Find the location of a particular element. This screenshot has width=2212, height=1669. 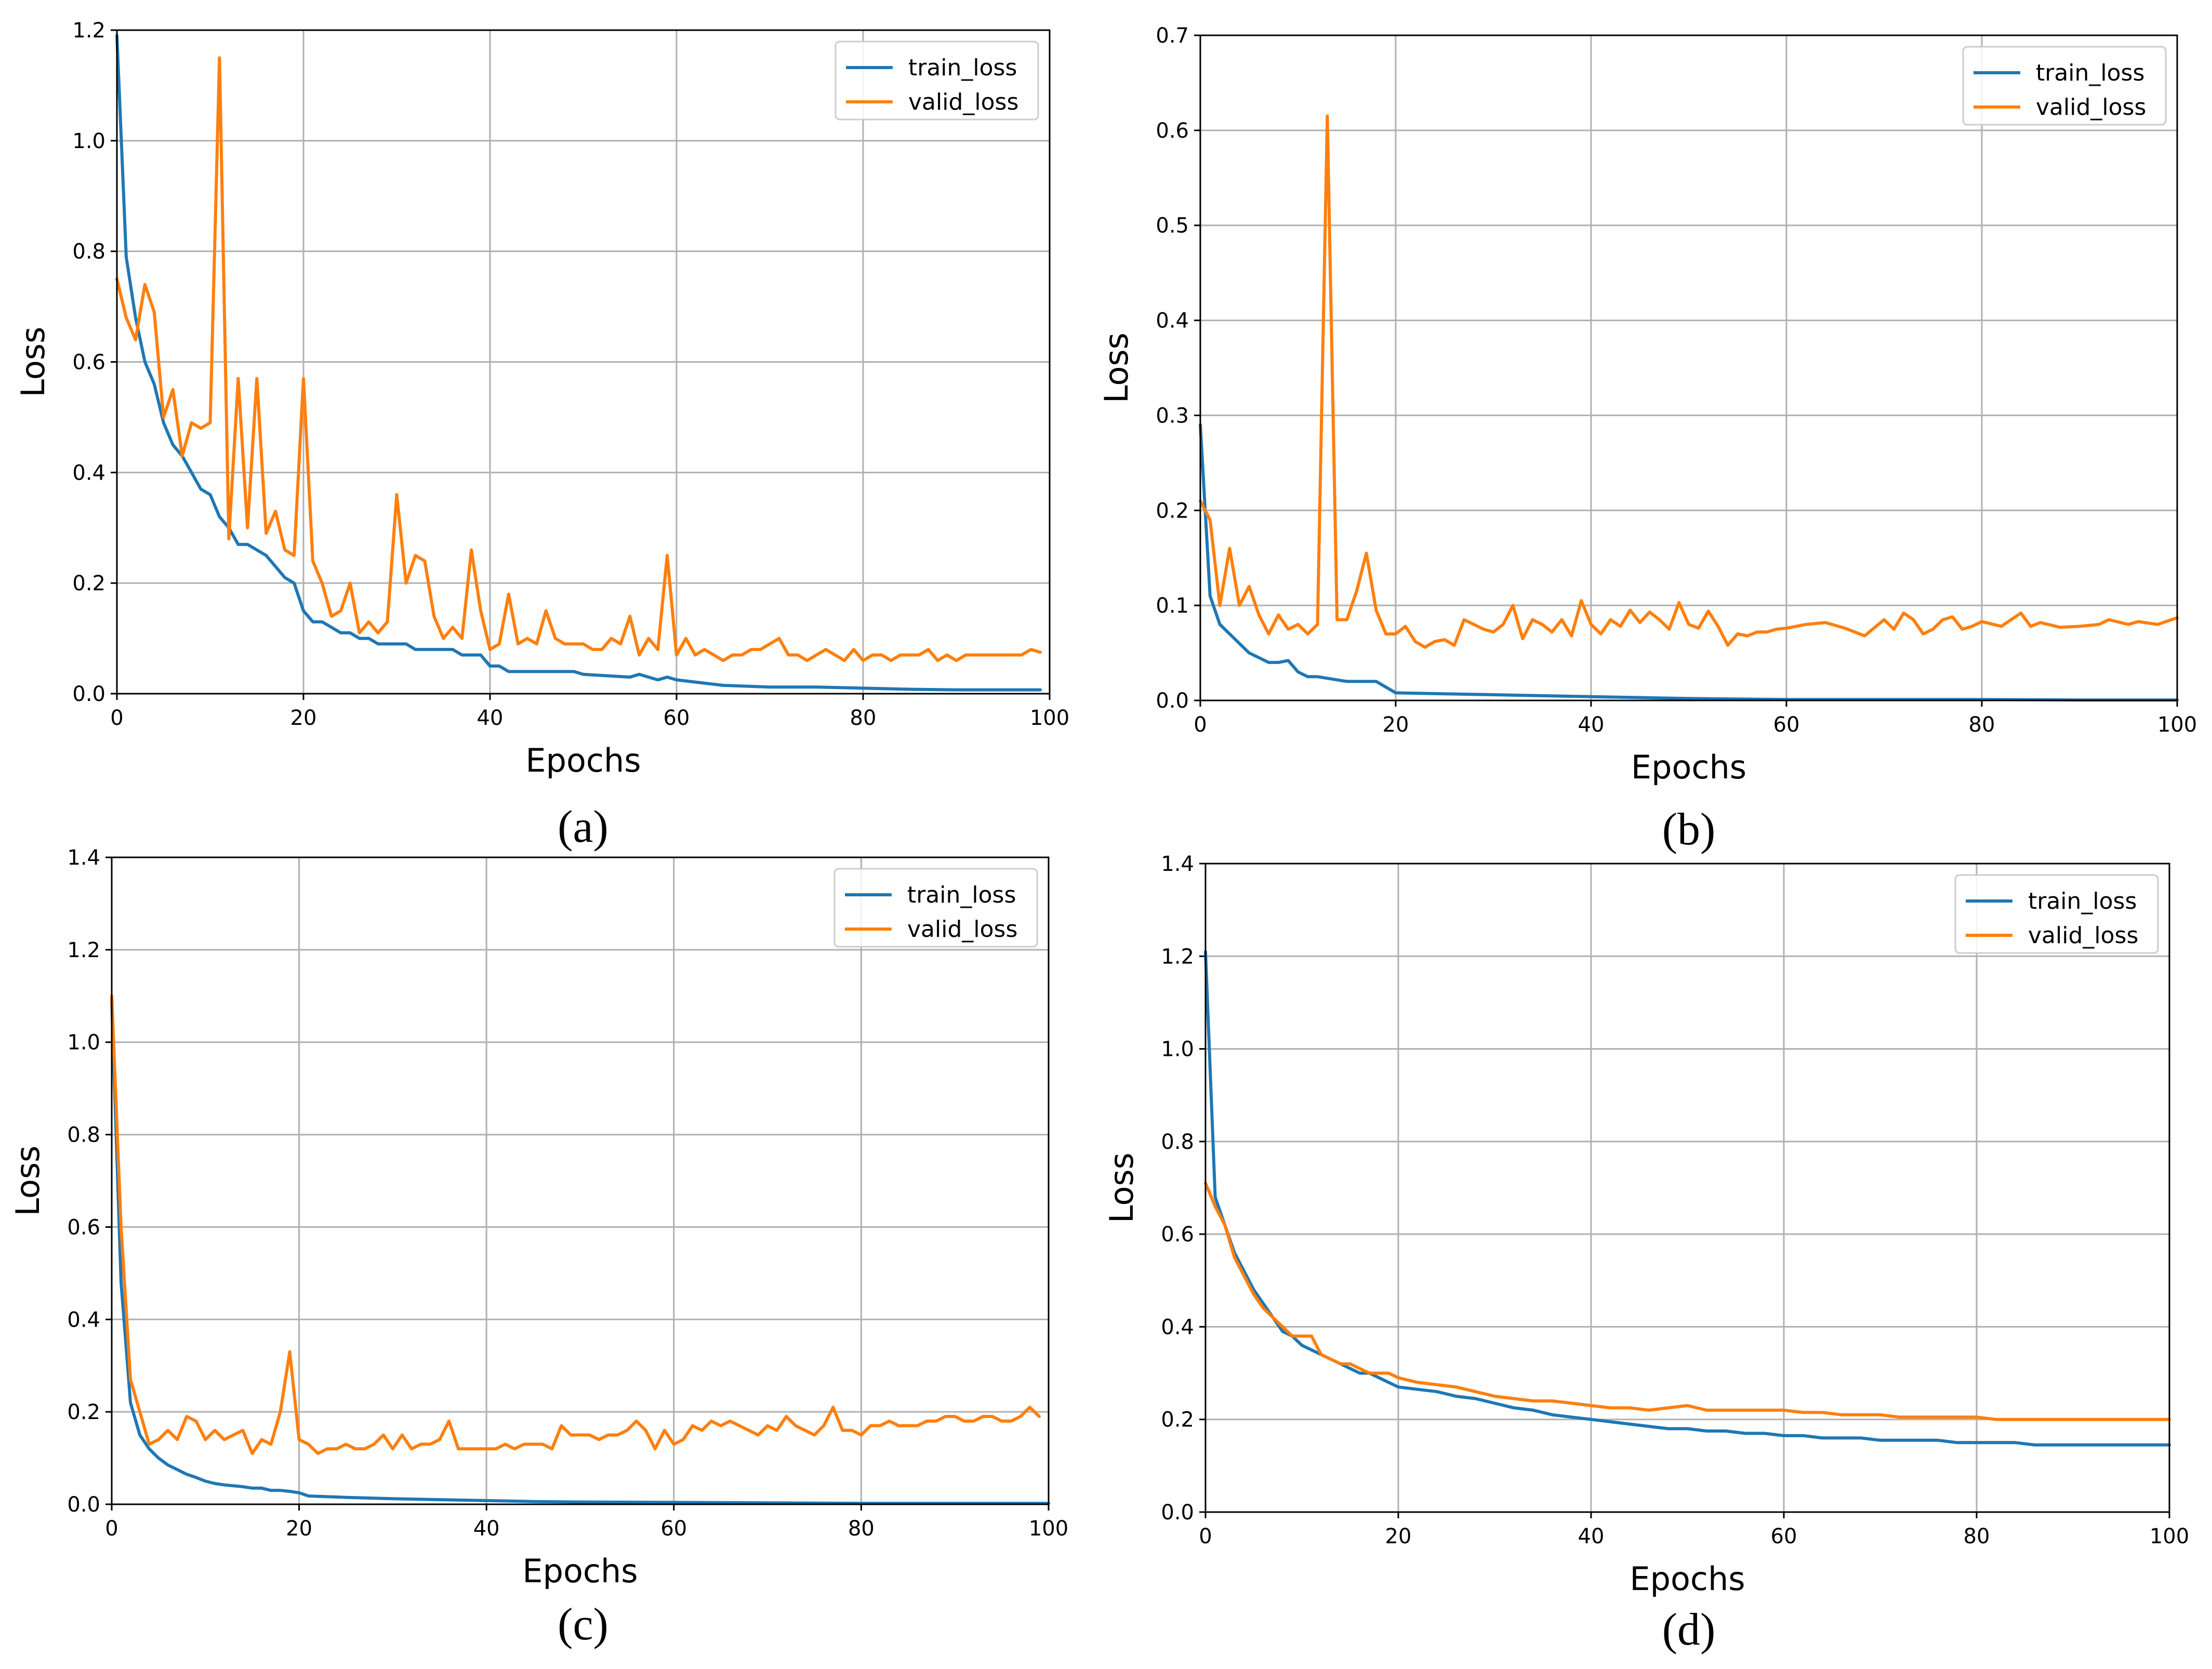

panel-caption: (d) is located at coordinates (1689, 1630).